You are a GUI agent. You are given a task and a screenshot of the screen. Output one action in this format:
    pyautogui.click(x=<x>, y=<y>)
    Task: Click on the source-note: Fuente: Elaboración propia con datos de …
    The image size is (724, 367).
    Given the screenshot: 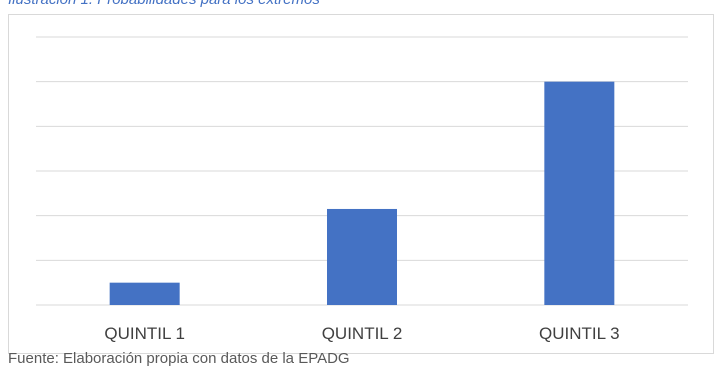 What is the action you would take?
    pyautogui.click(x=179, y=358)
    